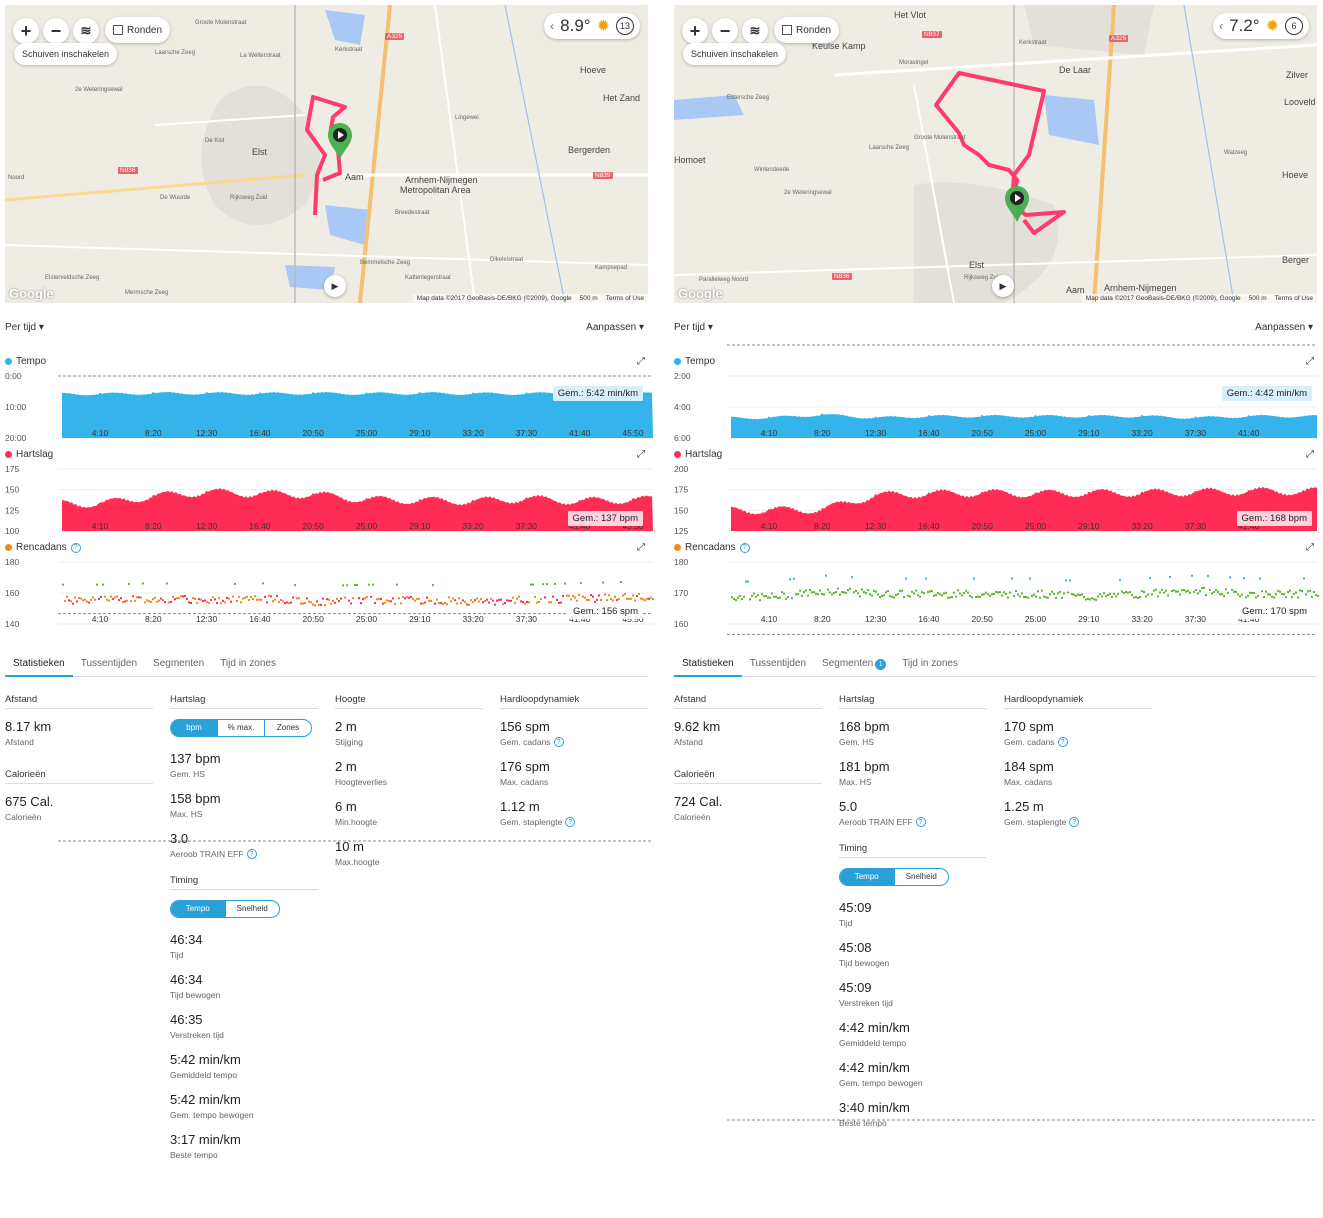 This screenshot has height=1218, width=1323. Describe the element at coordinates (467, 118) in the screenshot. I see `place-label: Lingewei` at that location.